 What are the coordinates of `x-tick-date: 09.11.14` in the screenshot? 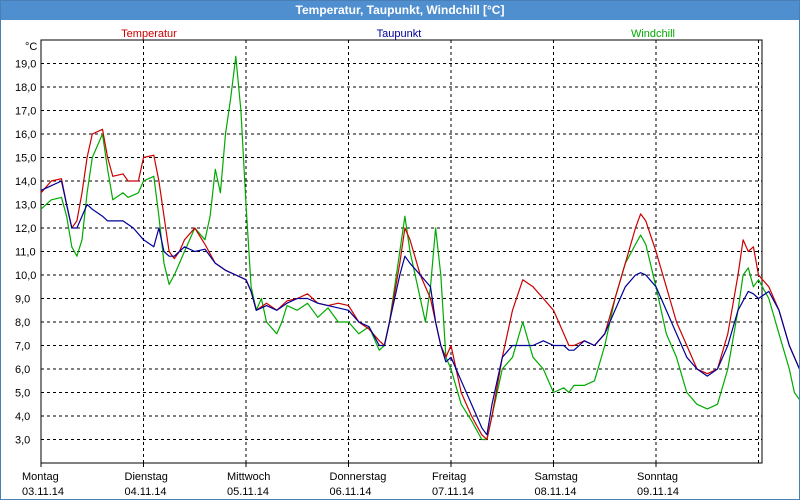 It's located at (658, 492).